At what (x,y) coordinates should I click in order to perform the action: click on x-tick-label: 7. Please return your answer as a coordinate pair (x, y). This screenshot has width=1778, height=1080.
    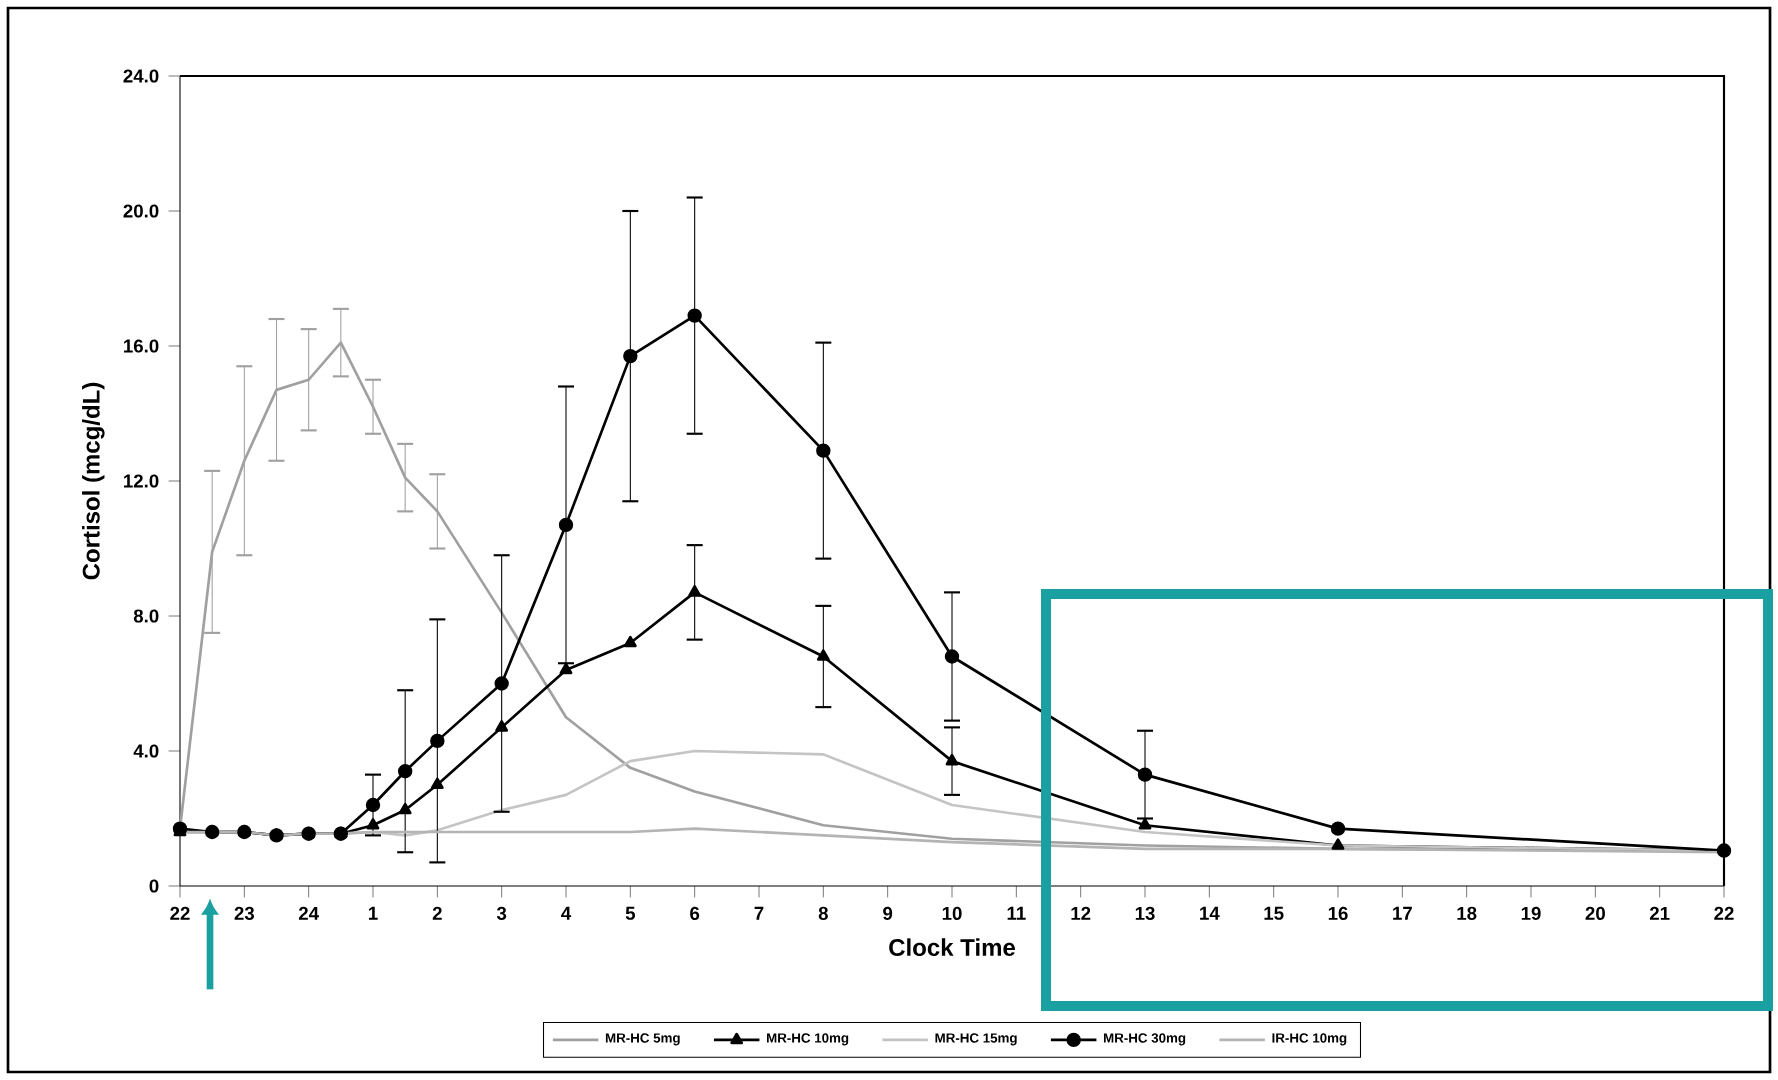
    Looking at the image, I should click on (759, 913).